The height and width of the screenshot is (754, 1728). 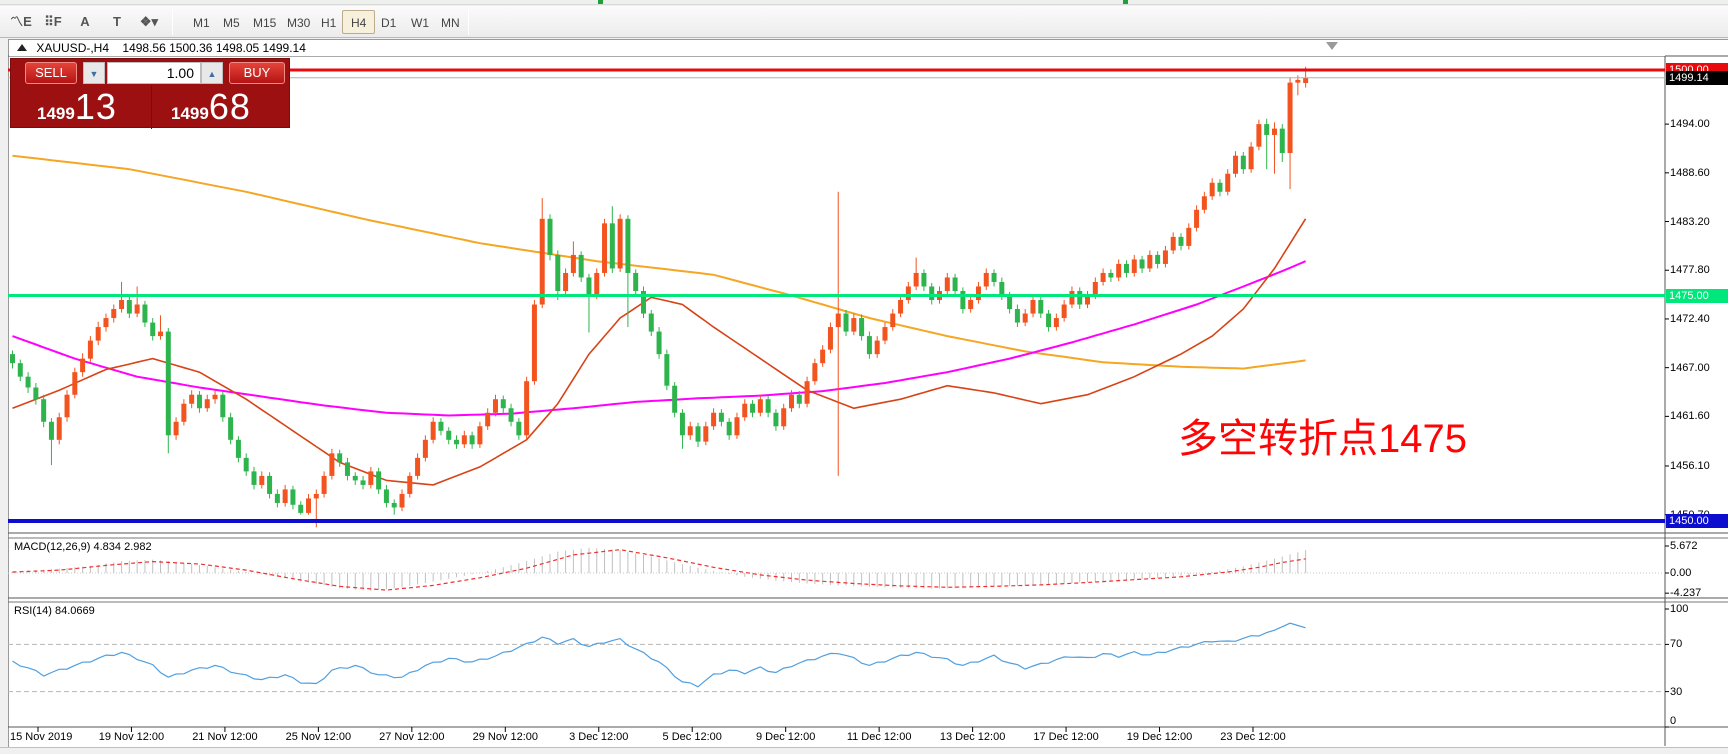 I want to click on price-label-1483.20: 1483.20, so click(x=1690, y=221).